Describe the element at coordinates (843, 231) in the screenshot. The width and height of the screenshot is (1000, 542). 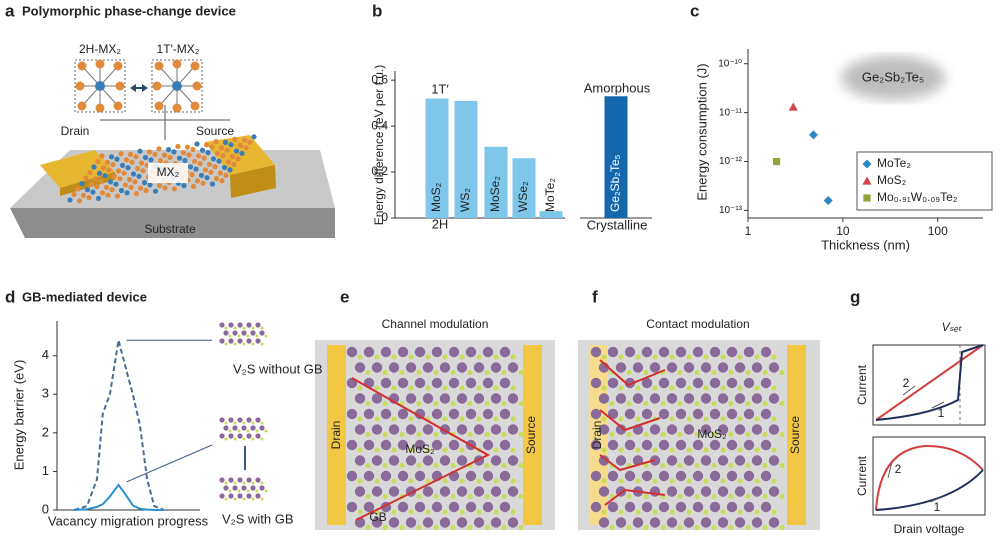
I see `x-tick-label: 10` at that location.